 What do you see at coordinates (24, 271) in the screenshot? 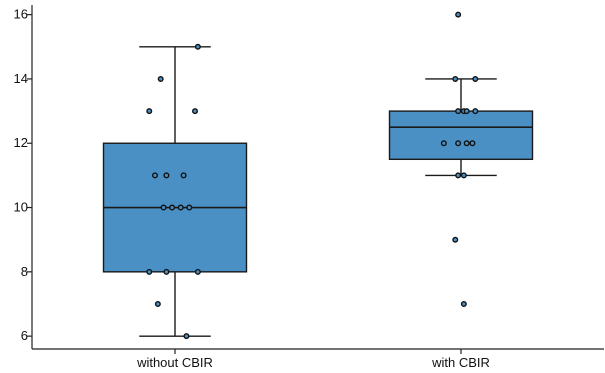
I see `y-tick-label: 8` at bounding box center [24, 271].